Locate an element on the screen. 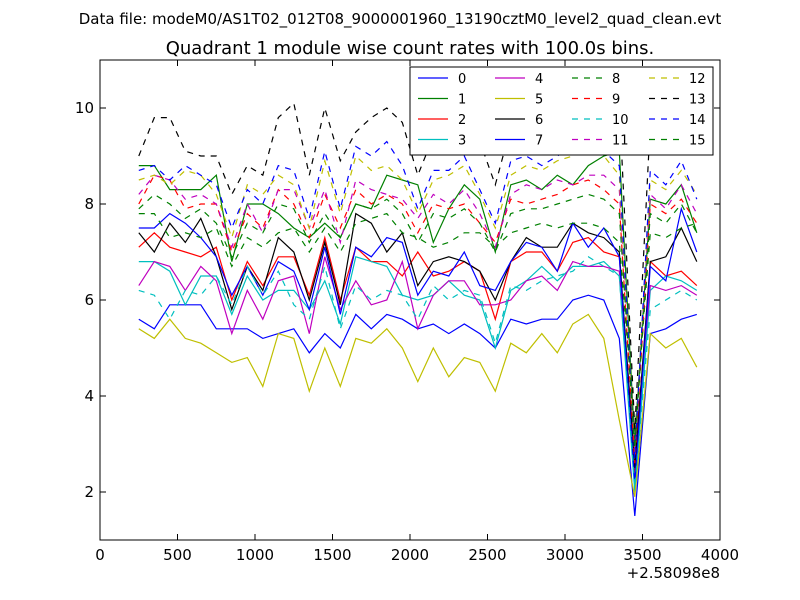  x-tick-label: 3500 is located at coordinates (642, 555).